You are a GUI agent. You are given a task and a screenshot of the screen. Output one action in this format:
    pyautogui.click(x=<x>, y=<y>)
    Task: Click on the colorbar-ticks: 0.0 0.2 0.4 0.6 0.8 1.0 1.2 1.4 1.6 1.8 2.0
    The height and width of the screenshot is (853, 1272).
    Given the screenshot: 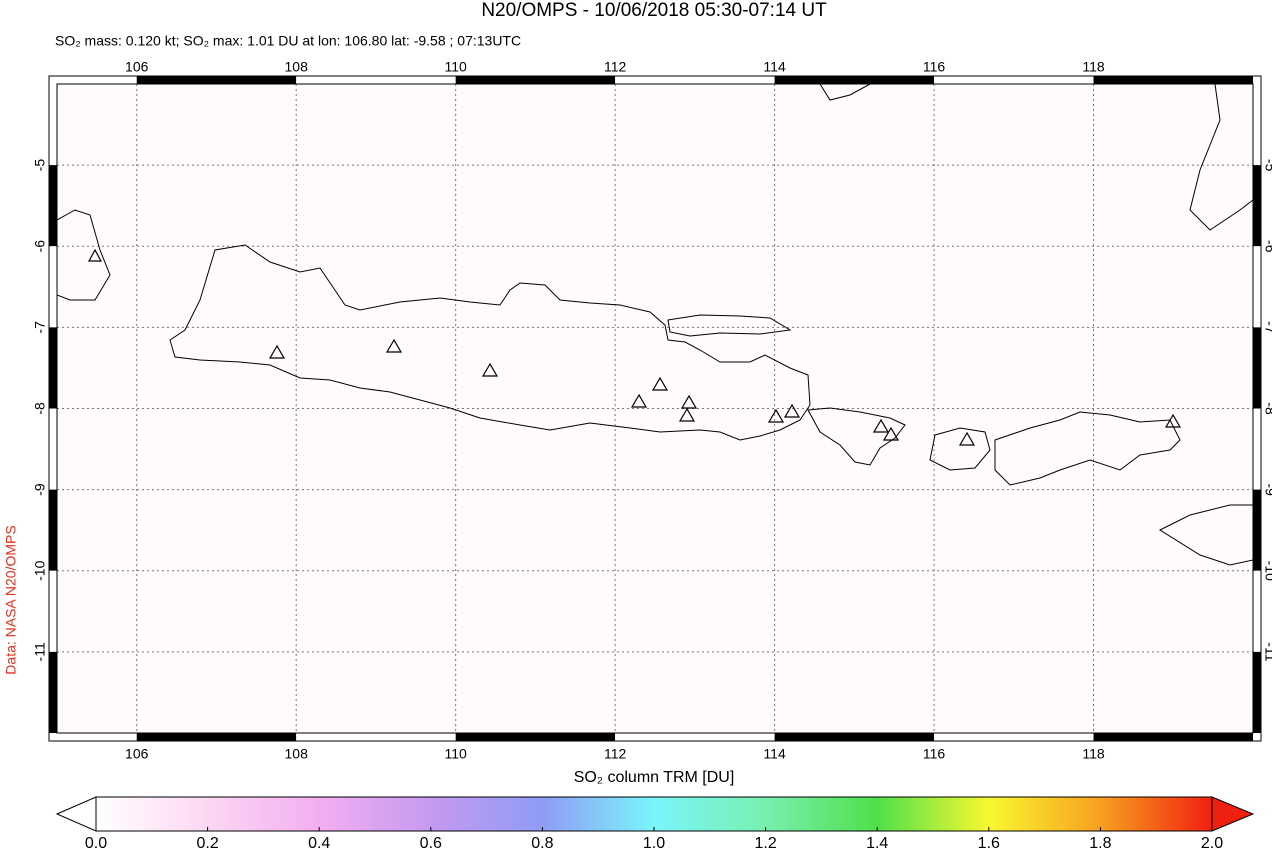 What is the action you would take?
    pyautogui.click(x=654, y=839)
    